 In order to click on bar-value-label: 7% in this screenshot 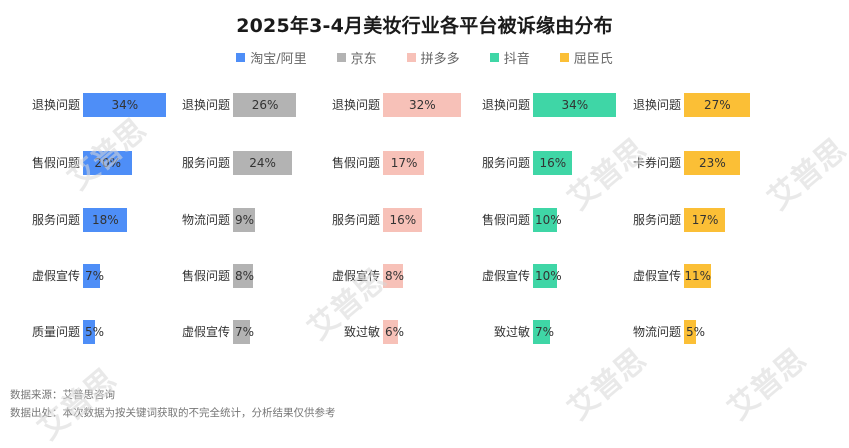, I will do `click(545, 332)`.